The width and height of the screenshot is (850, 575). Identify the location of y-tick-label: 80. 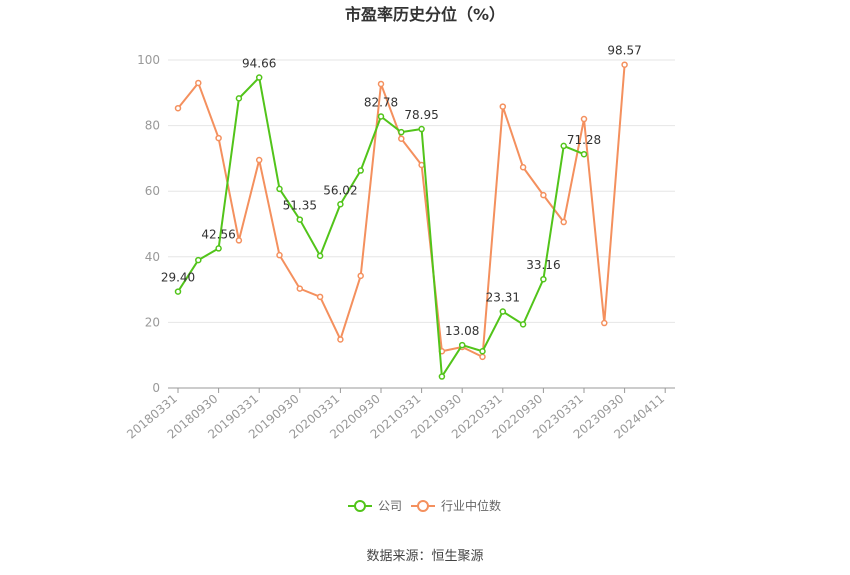
(152, 126).